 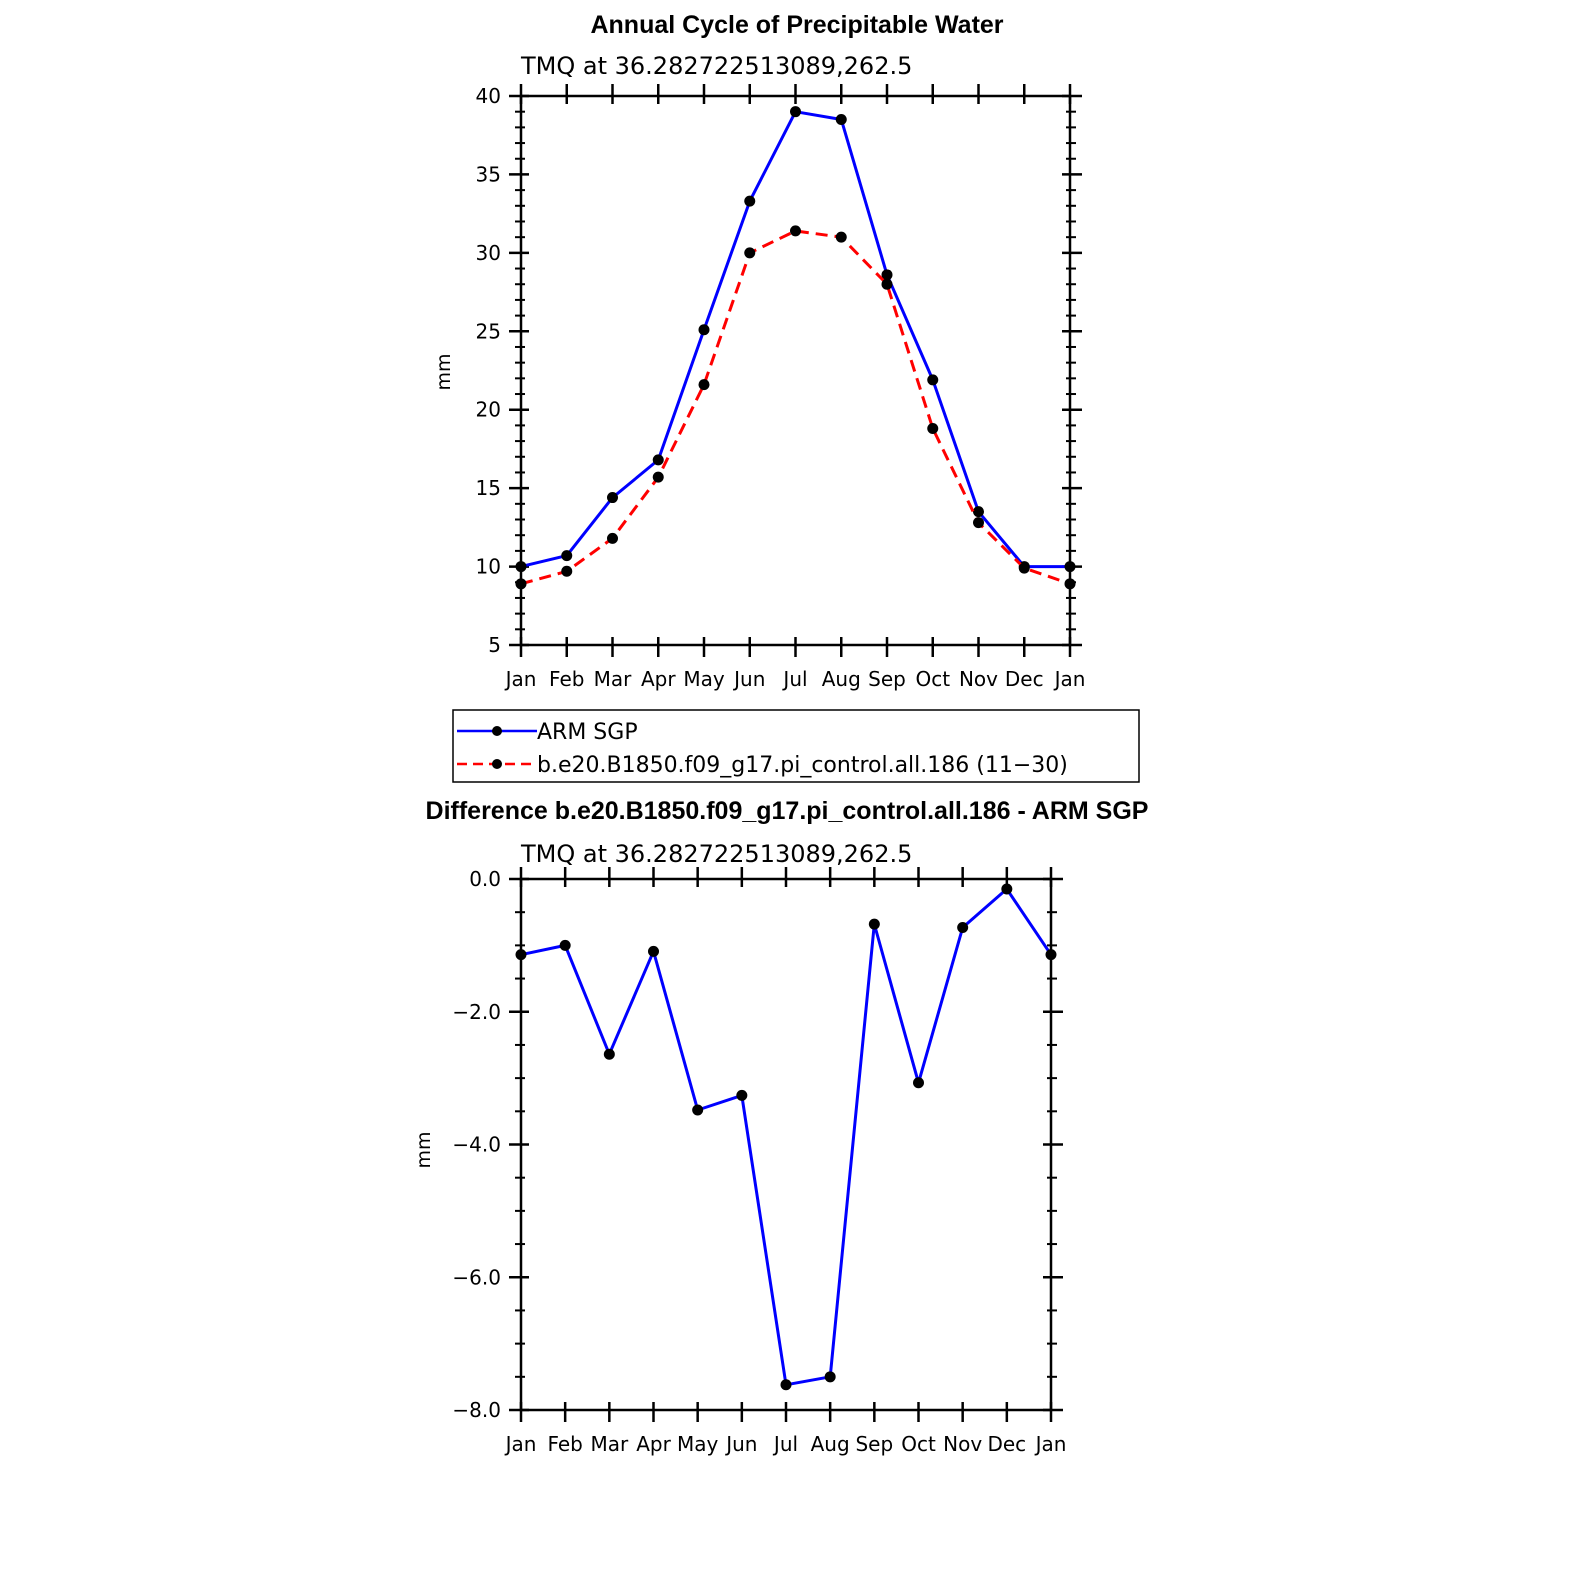 I want to click on chart1-title: Annual Cycle of Precipitable Water, so click(x=796, y=25).